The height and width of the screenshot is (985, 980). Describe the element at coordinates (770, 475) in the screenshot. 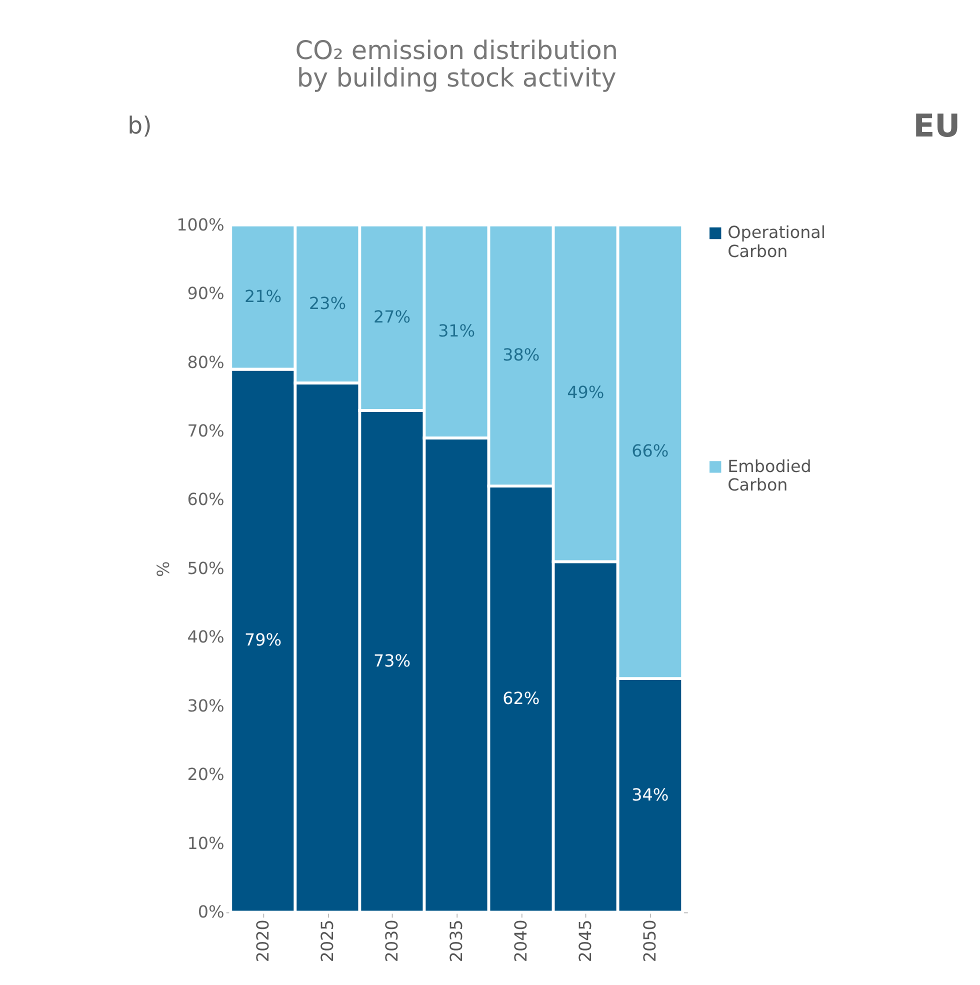

I see `legend-label: Embodied Carbon` at that location.